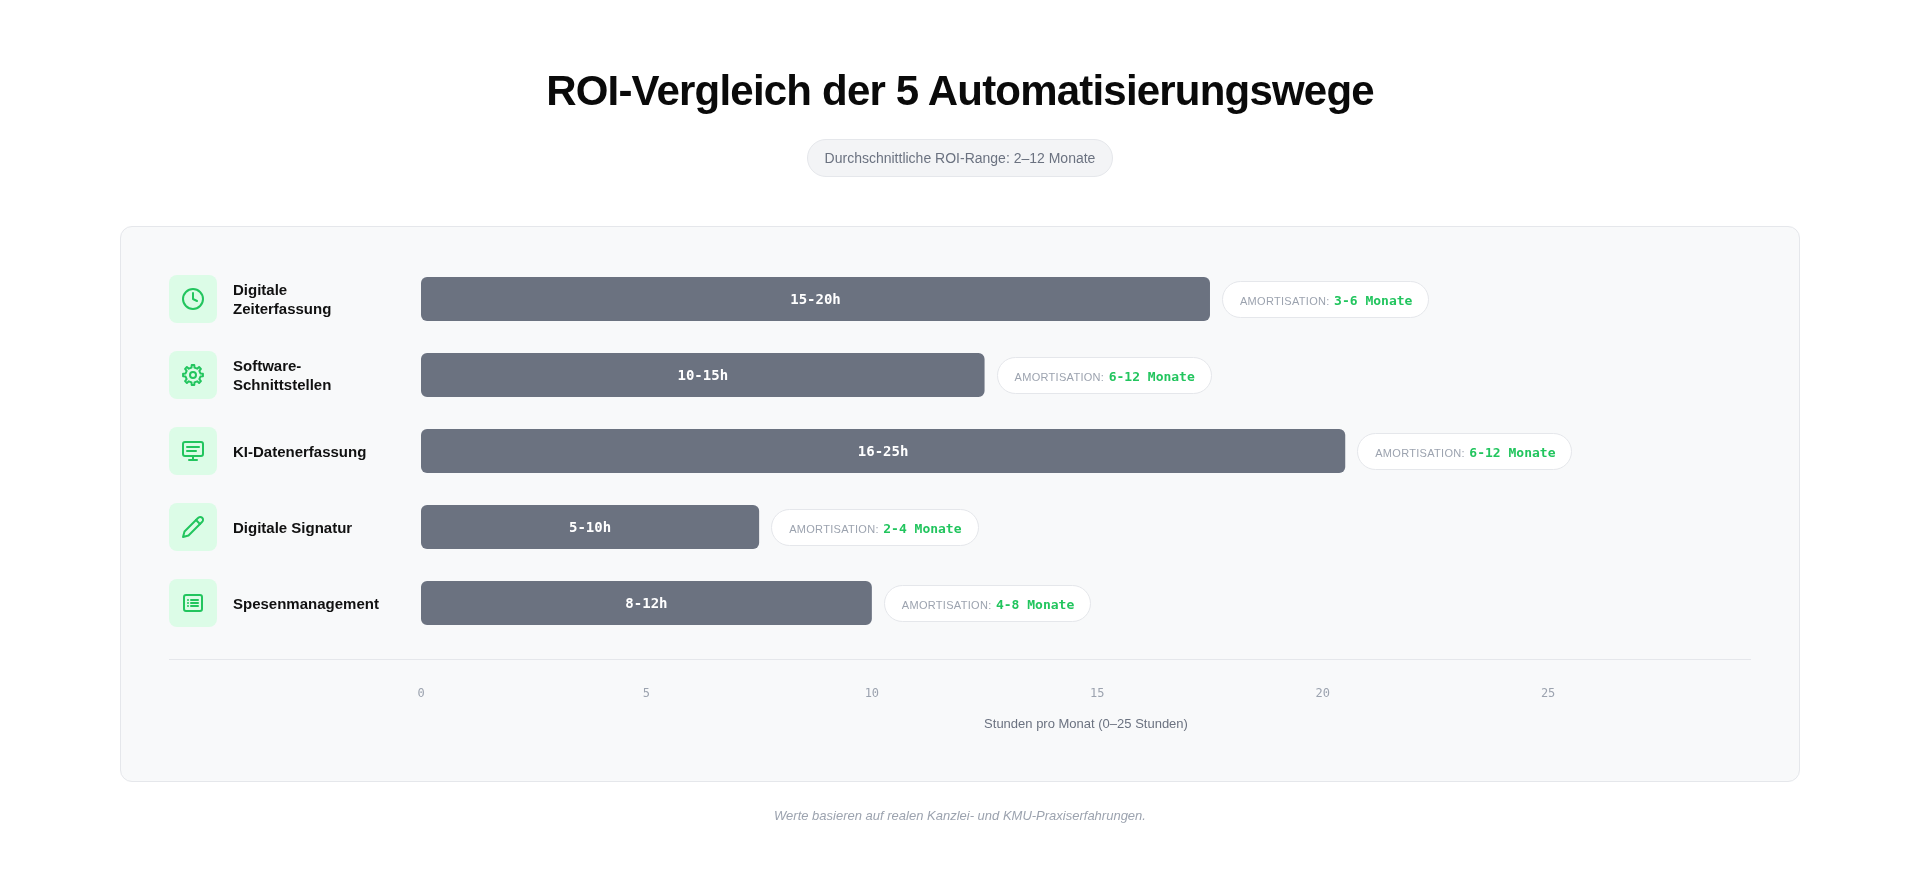 The image size is (1920, 886). I want to click on data-label: 5-10h, so click(590, 527).